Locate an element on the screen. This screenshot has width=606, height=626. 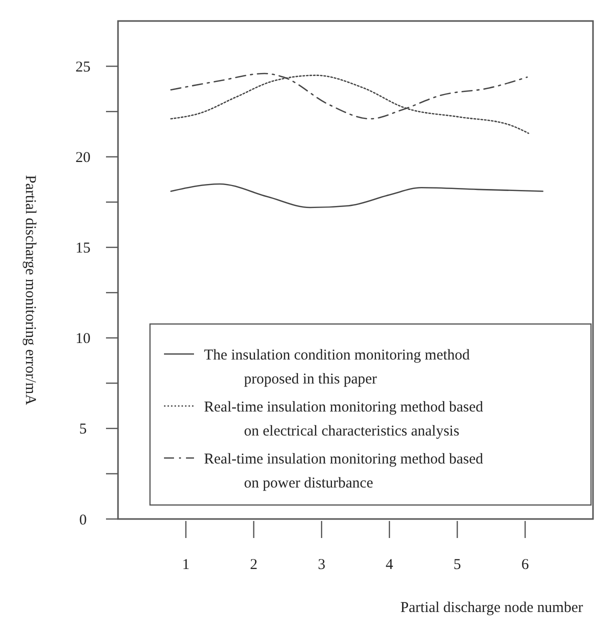
y-tick-label: 5 is located at coordinates (83, 430).